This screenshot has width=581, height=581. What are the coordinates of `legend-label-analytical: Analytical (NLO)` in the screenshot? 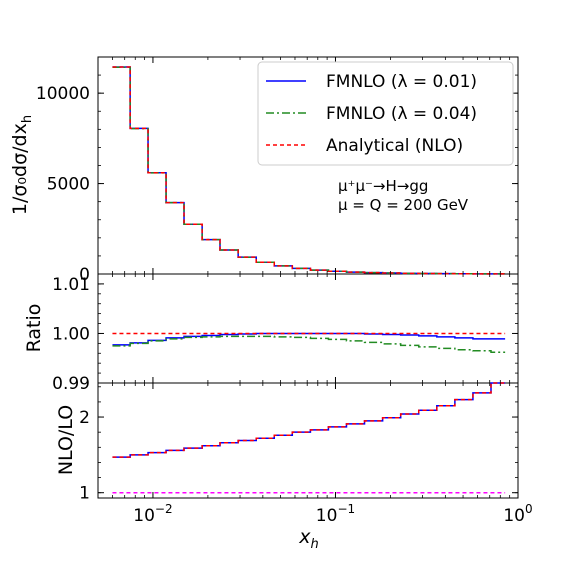 It's located at (394, 146).